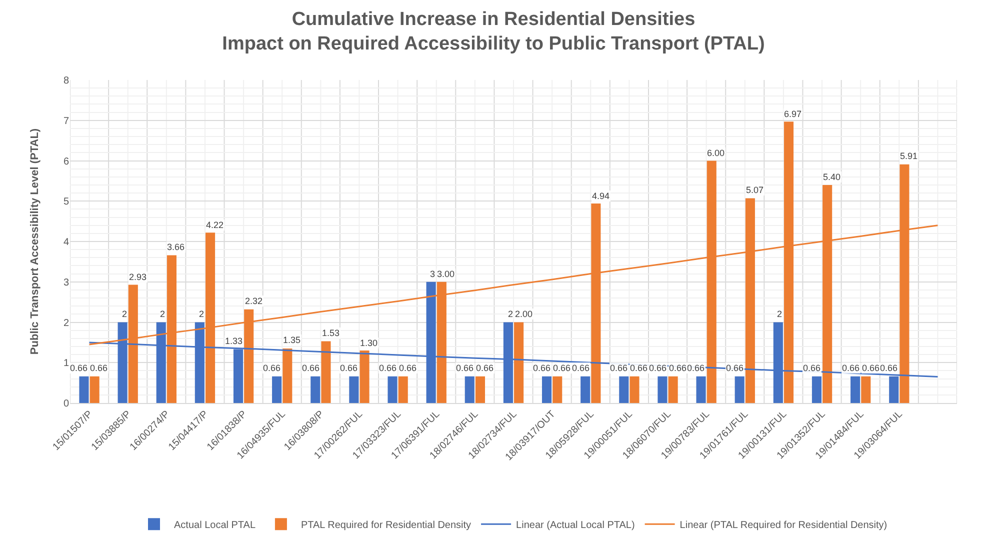  I want to click on data-label: 1.35, so click(292, 340).